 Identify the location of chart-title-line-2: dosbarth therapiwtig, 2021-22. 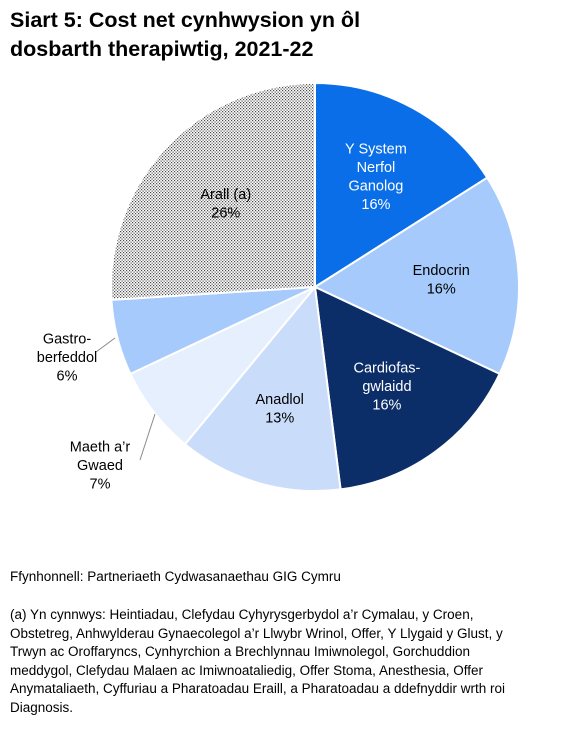
(162, 49).